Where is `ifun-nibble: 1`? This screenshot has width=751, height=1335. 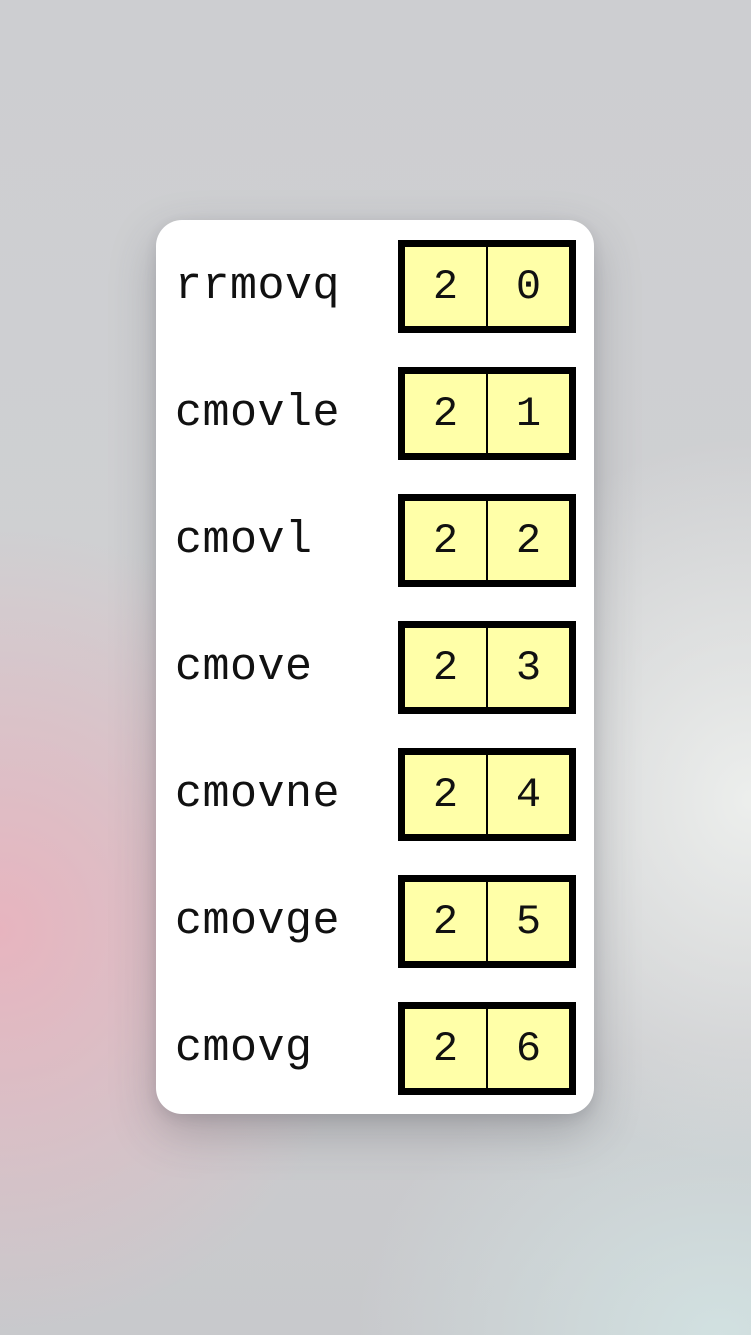 ifun-nibble: 1 is located at coordinates (528, 413).